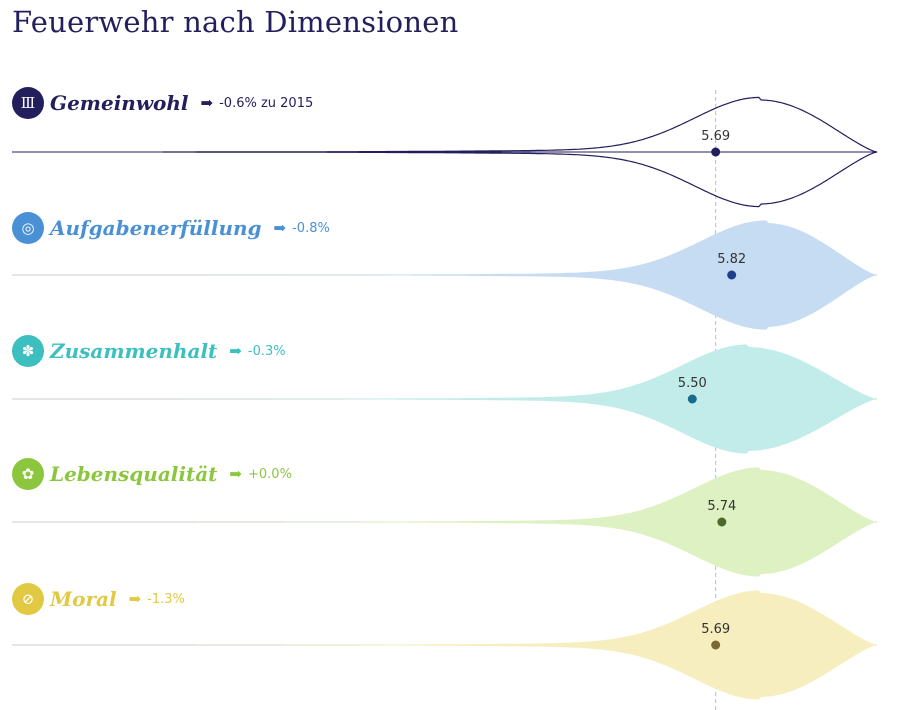  Describe the element at coordinates (28, 103) in the screenshot. I see `brandenburg-gate-icon: Ⅲ` at that location.